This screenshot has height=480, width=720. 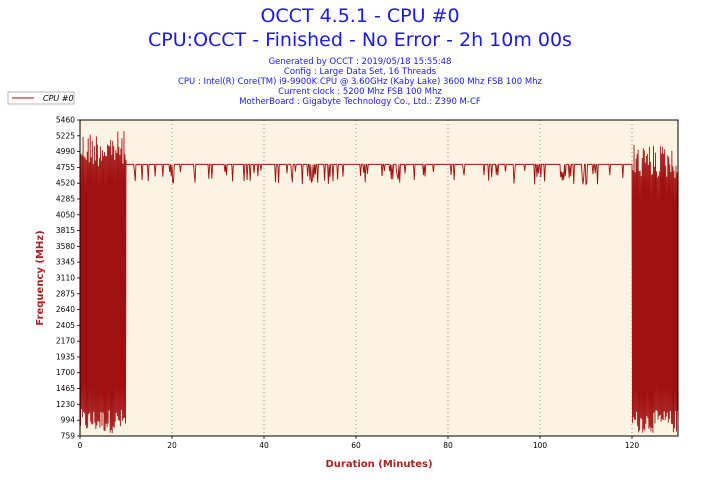 What do you see at coordinates (360, 16) in the screenshot?
I see `chart-title: OCCT 4.5.1 - CPU #0` at bounding box center [360, 16].